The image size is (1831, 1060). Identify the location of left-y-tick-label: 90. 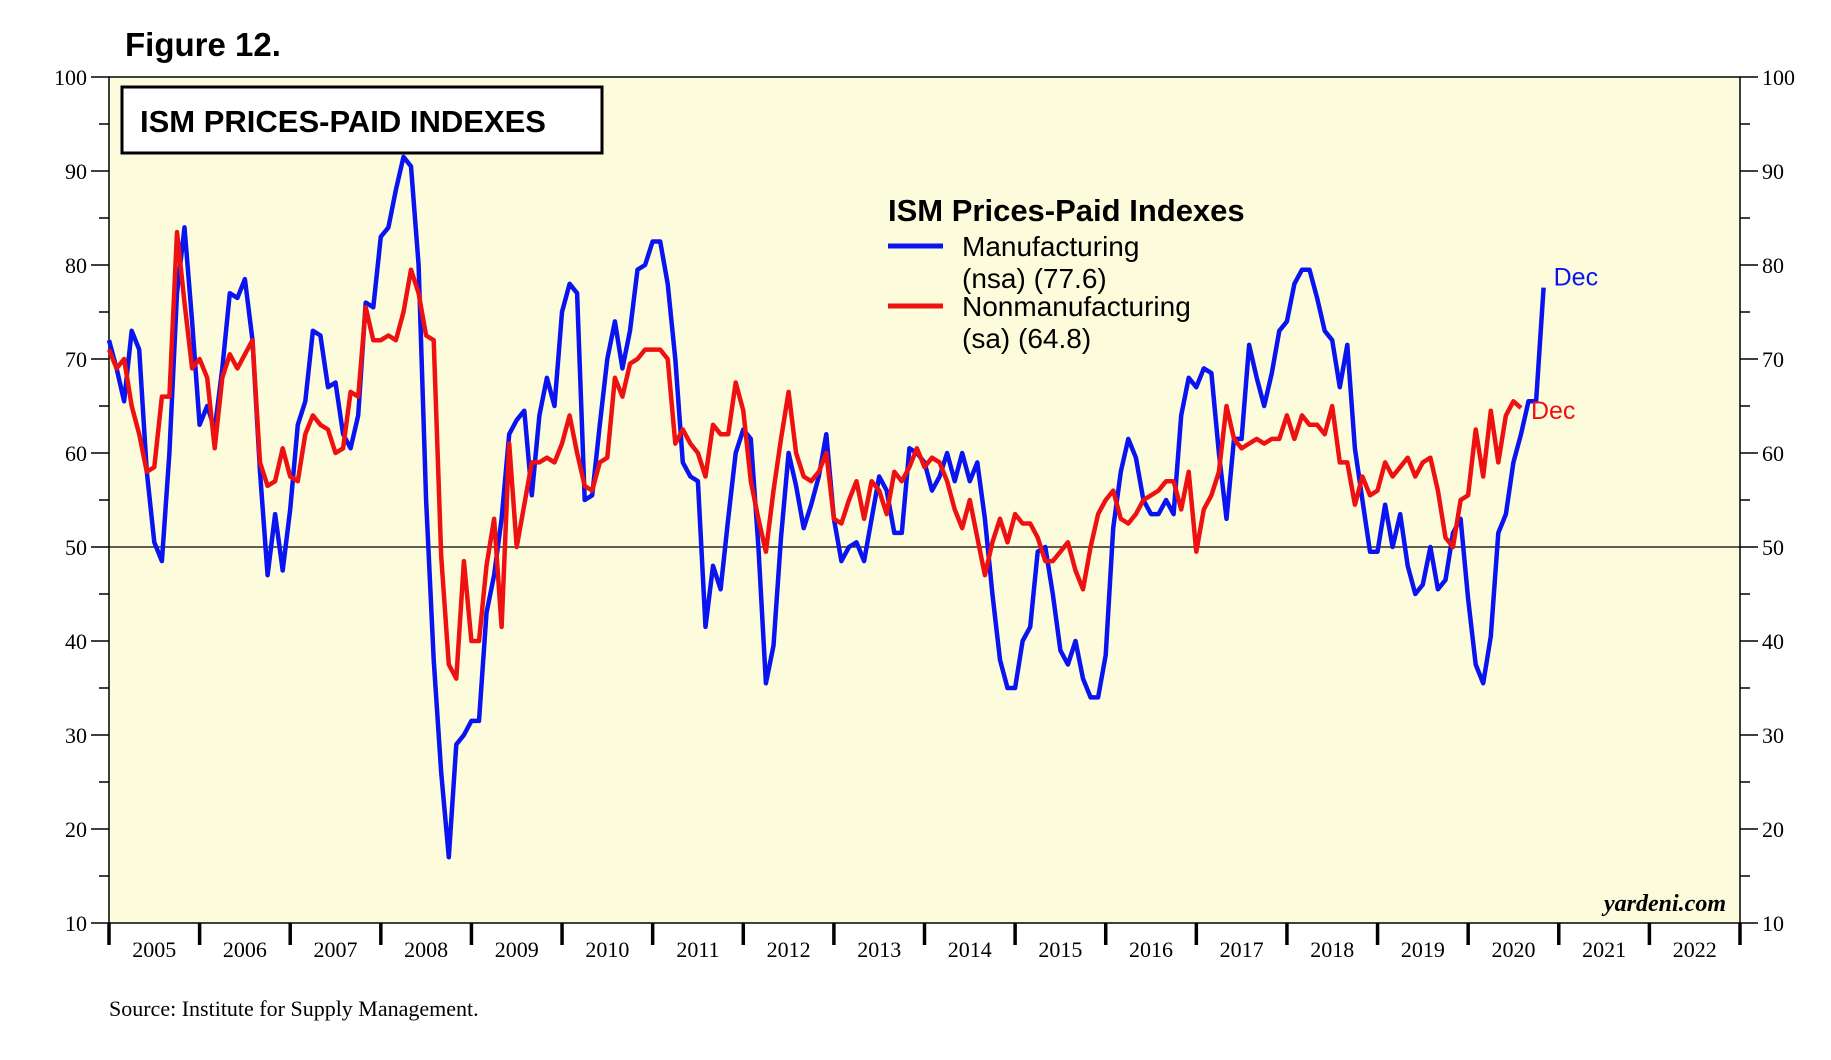
(76, 171).